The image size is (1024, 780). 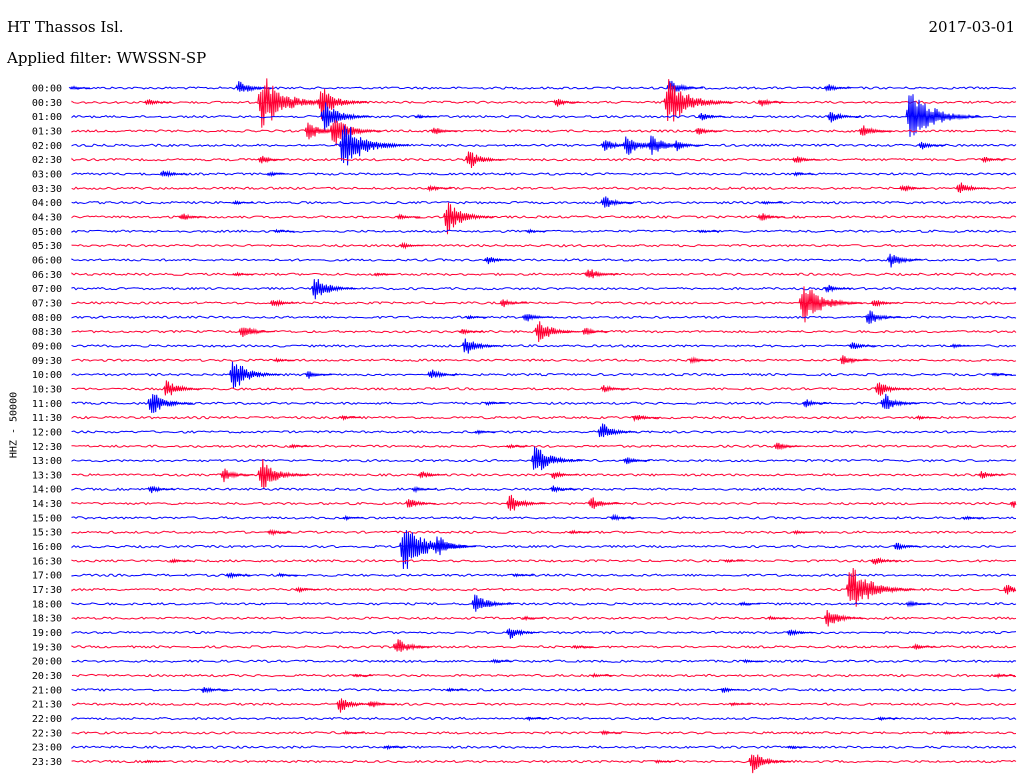 What do you see at coordinates (47, 705) in the screenshot?
I see `time-tick-label: 21:30` at bounding box center [47, 705].